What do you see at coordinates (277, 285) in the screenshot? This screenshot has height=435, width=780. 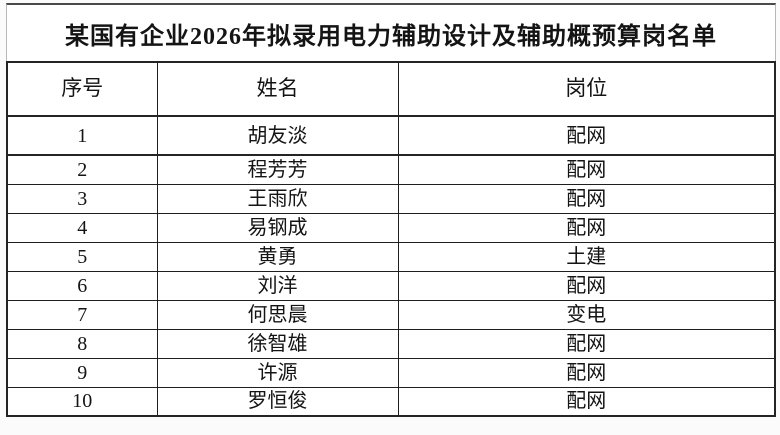 I see `cell-name: 刘洋` at bounding box center [277, 285].